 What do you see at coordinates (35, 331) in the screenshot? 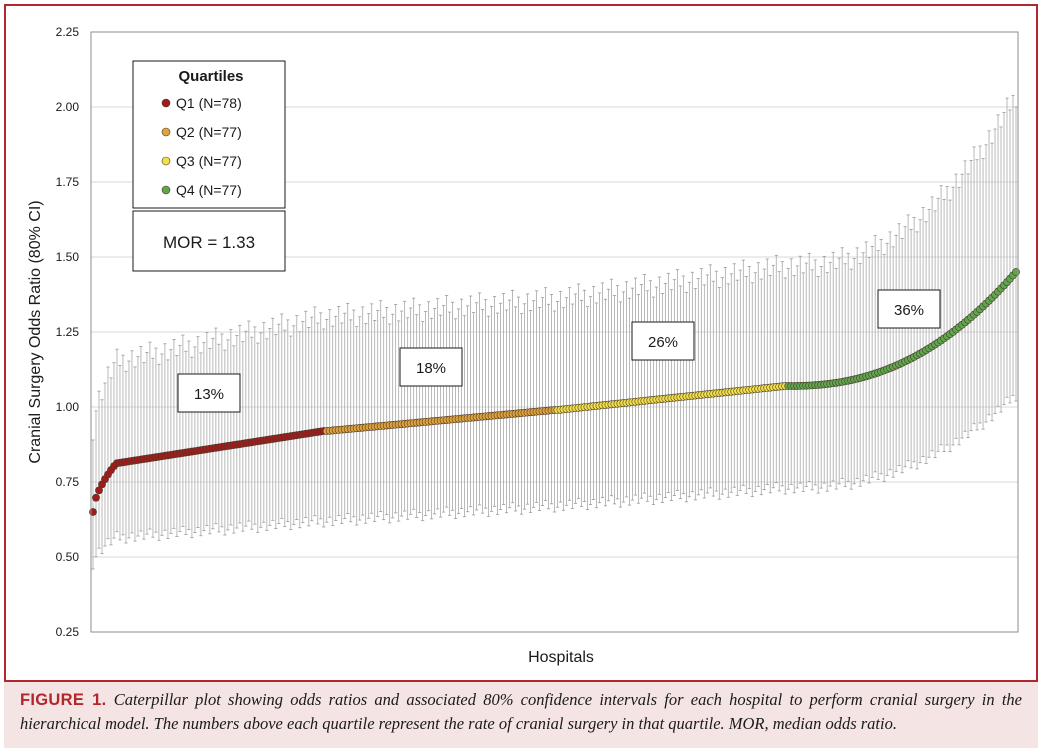
I see `y-axis-label: Cranial Surgery Odds Ratio (80% CI)` at bounding box center [35, 331].